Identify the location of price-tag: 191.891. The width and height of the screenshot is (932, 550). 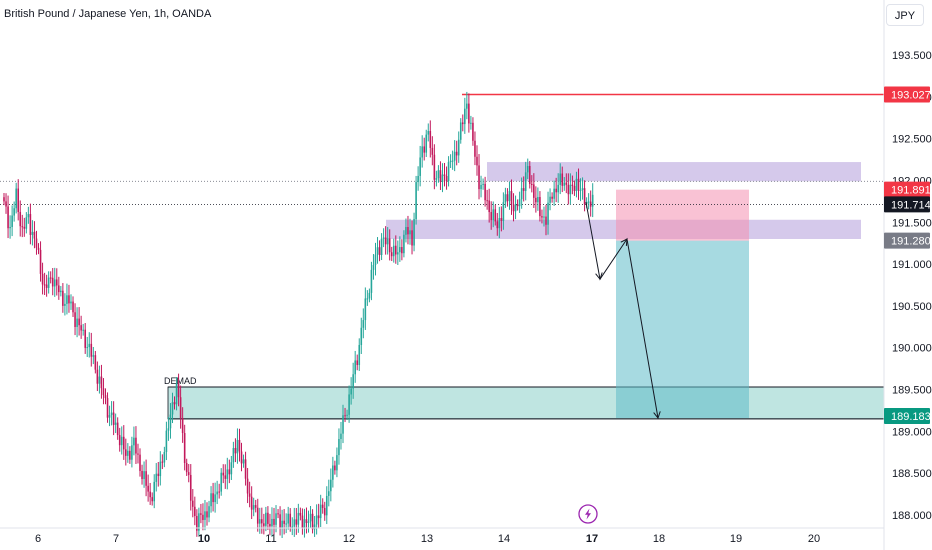
(907, 189).